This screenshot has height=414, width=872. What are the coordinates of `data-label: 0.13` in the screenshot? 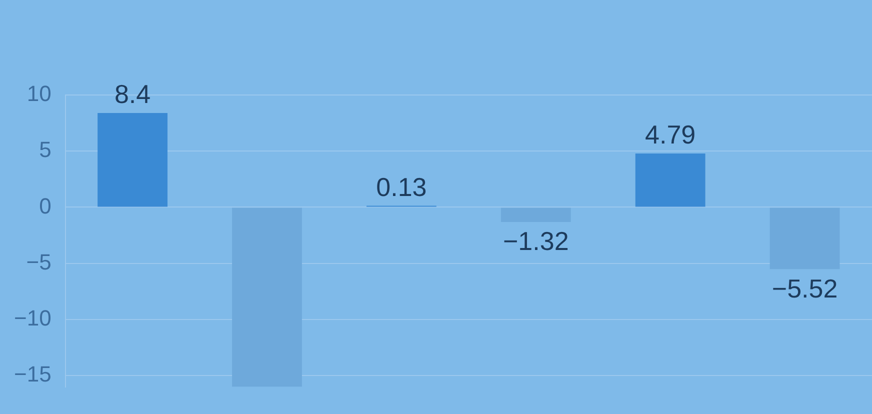 It's located at (401, 187).